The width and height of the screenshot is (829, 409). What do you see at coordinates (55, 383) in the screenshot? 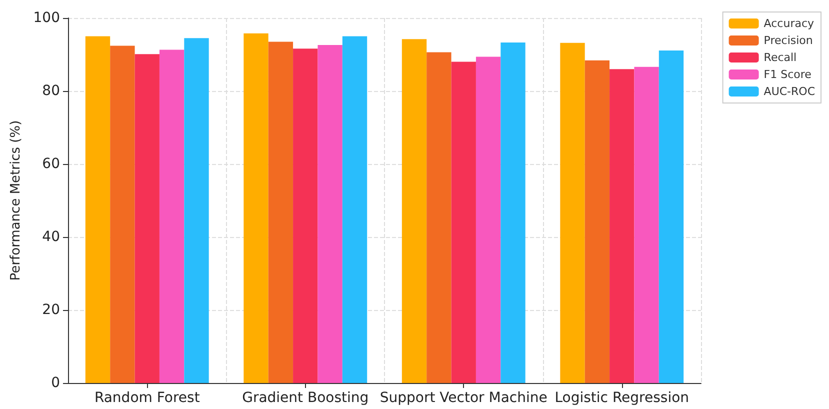
I see `y-tick-label: 0` at bounding box center [55, 383].